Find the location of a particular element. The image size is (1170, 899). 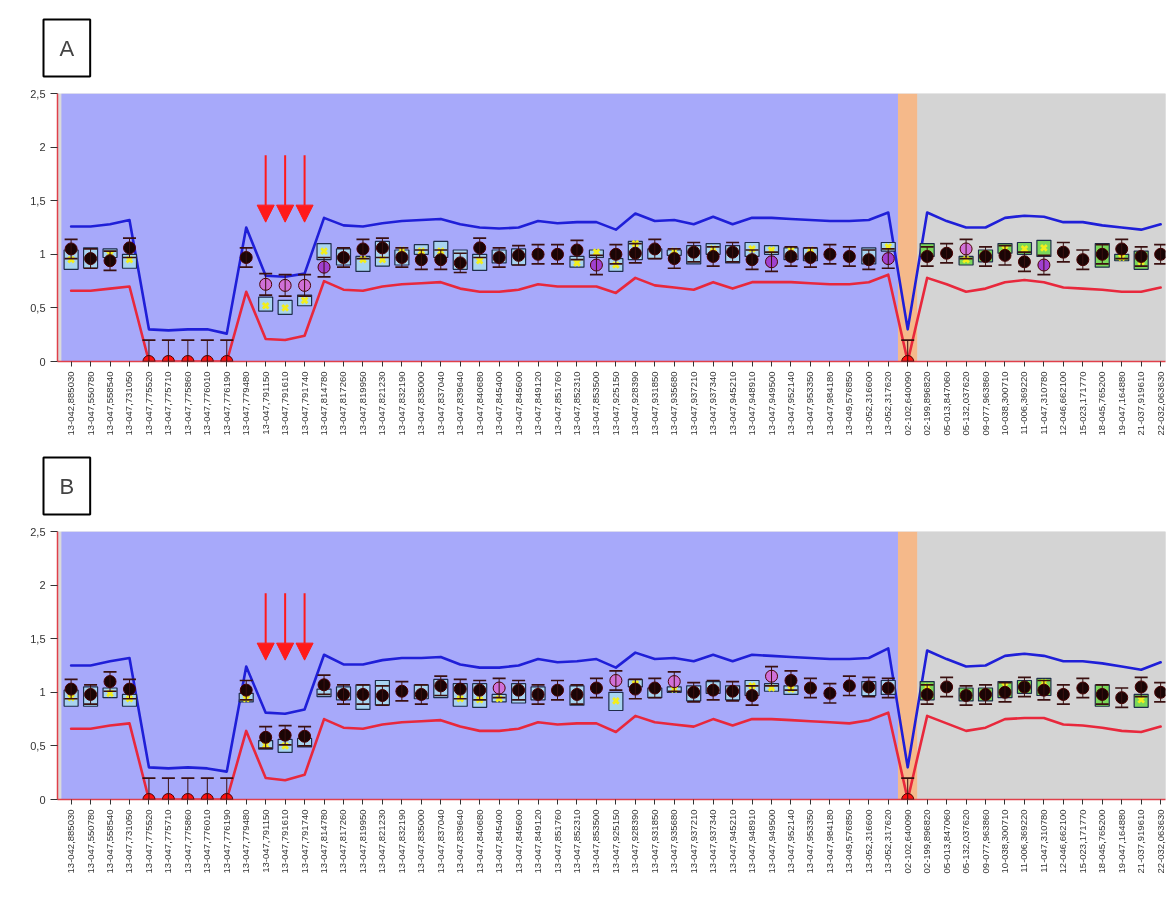

x-tick-label: 13-047,775860 is located at coordinates (187, 403).